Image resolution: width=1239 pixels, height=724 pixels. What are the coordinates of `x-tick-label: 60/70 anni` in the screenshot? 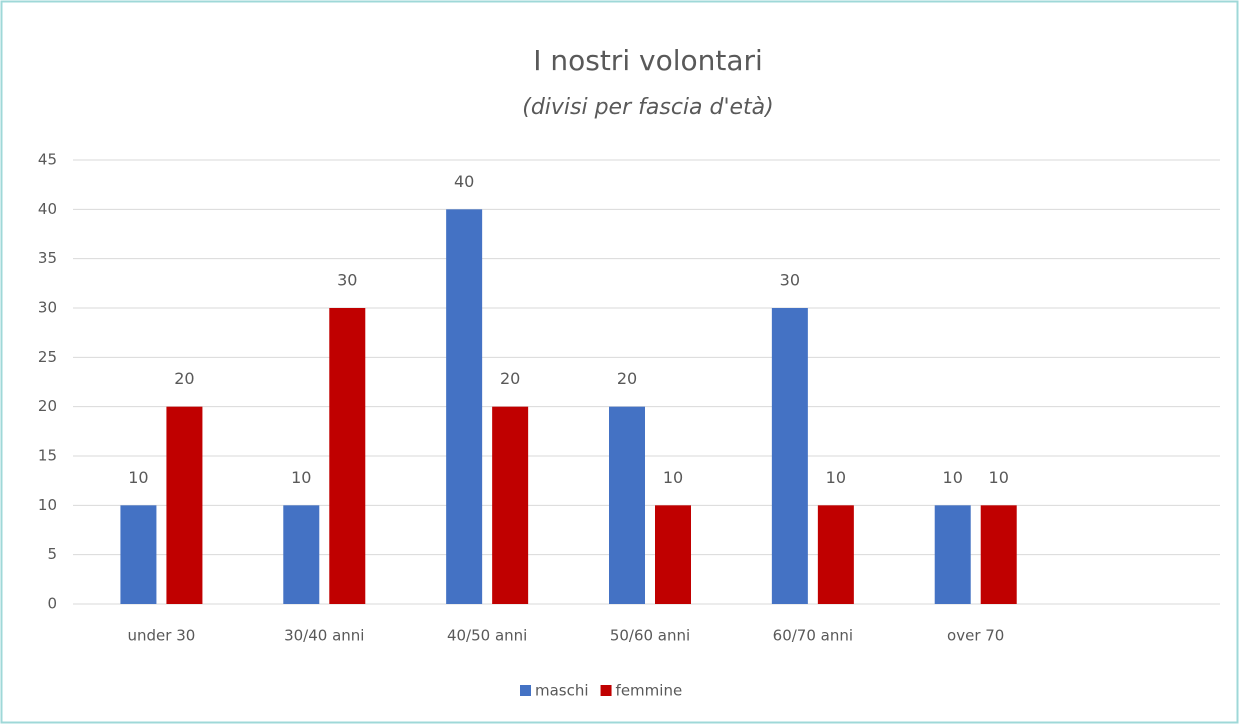 It's located at (813, 636).